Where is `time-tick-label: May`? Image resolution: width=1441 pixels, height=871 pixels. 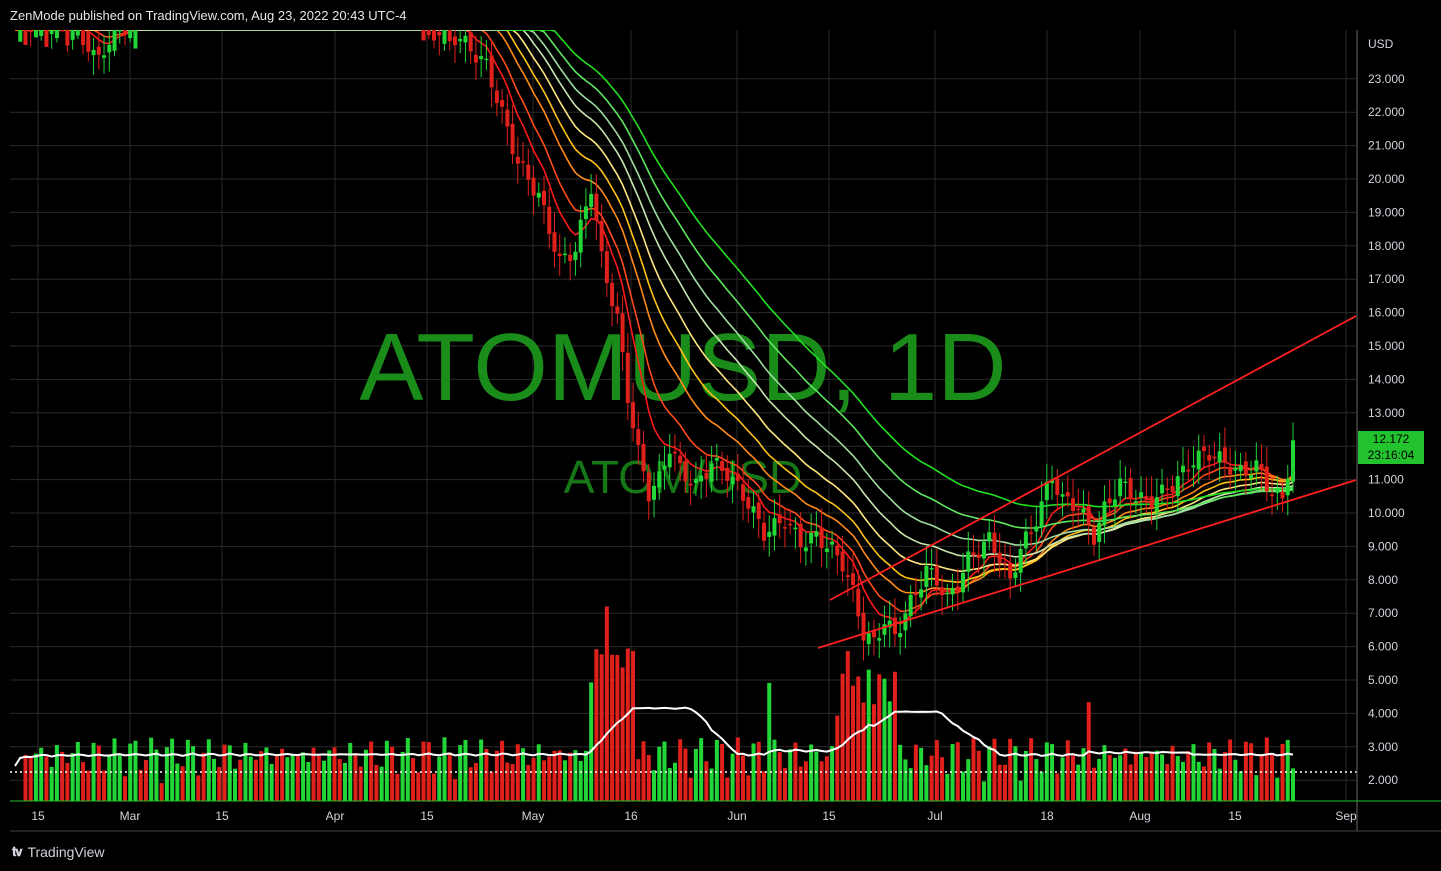 time-tick-label: May is located at coordinates (533, 816).